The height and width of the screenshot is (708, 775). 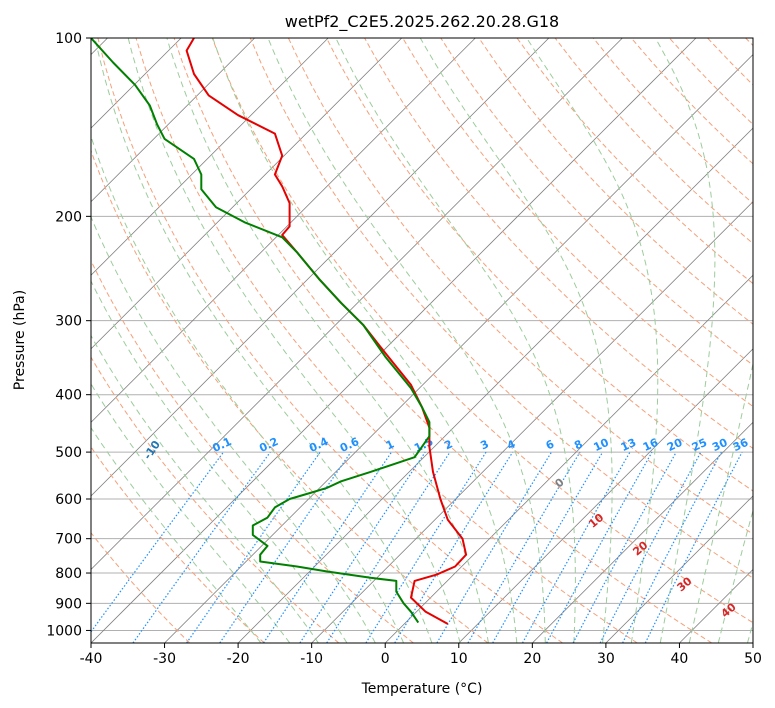 What do you see at coordinates (311, 659) in the screenshot?
I see `x-tick-label: -10` at bounding box center [311, 659].